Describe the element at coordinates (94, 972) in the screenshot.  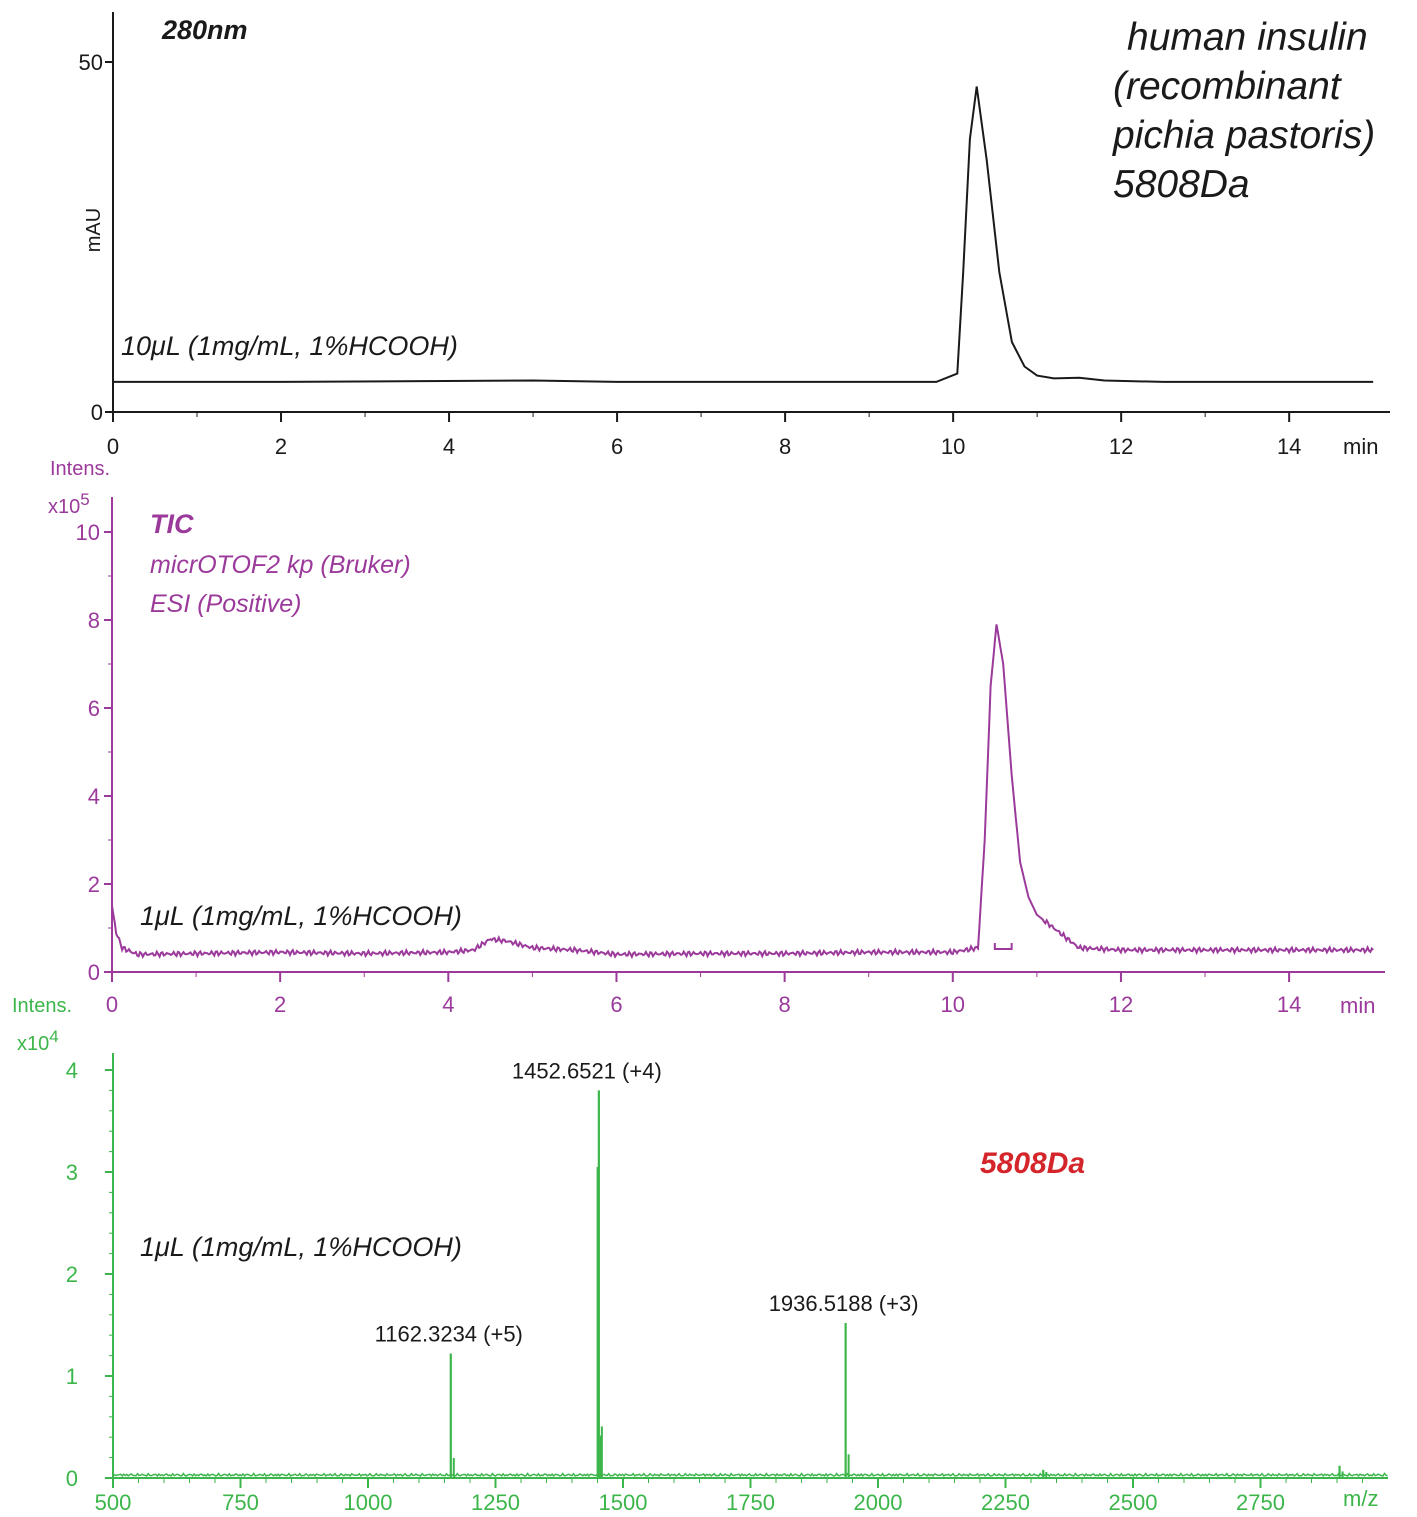
I see `tic-y-tick-label: 0` at that location.